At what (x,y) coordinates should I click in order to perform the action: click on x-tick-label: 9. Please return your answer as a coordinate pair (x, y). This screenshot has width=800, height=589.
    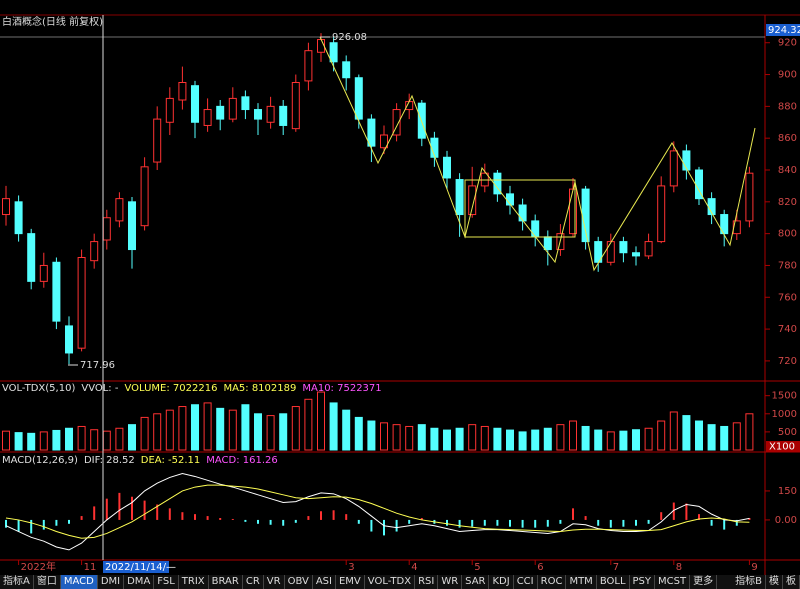
    Looking at the image, I should click on (754, 567).